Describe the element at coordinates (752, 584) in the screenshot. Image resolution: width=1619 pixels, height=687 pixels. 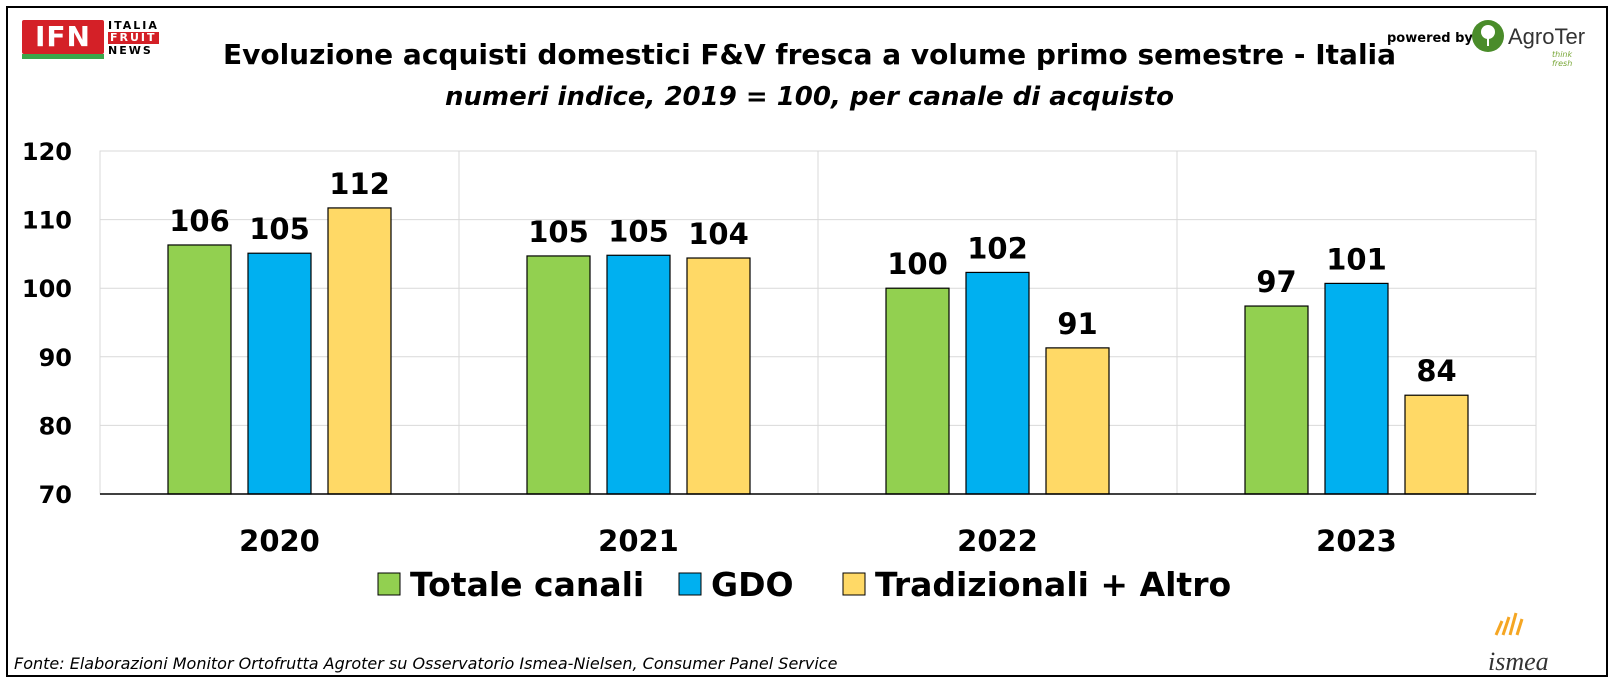
I see `legend-label: GDO` at that location.